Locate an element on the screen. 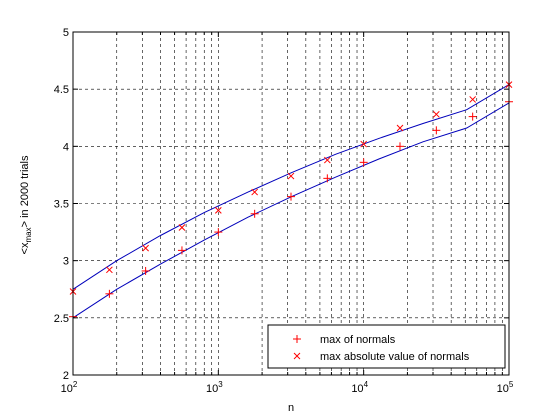  x-tick-label: 10² is located at coordinates (69, 387).